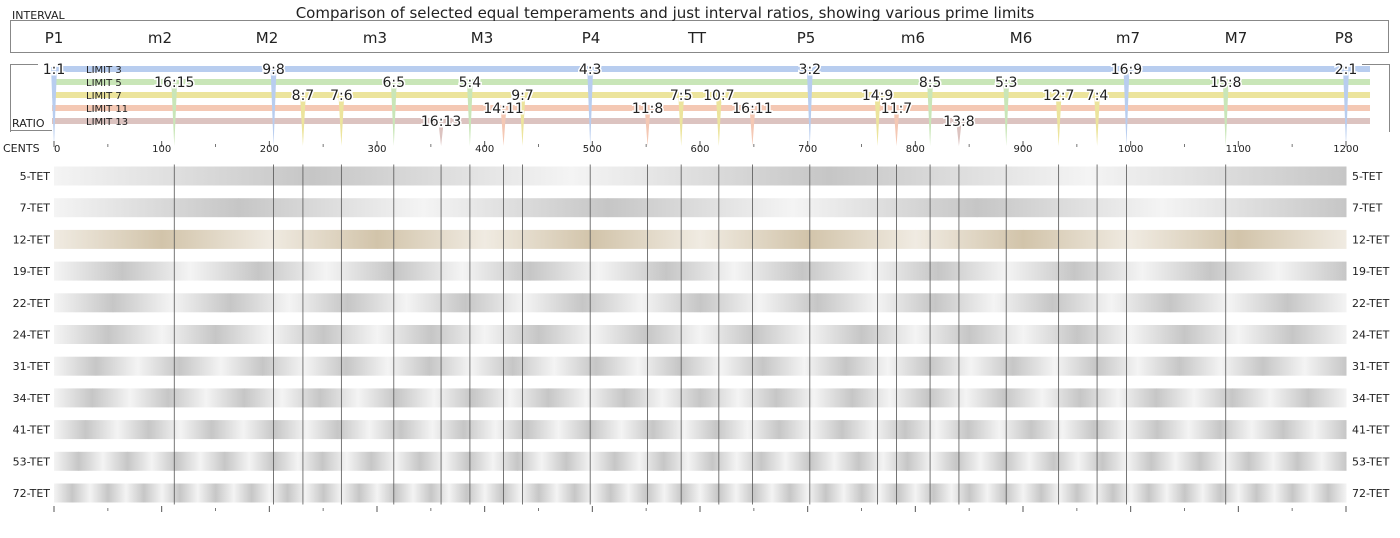 This screenshot has width=1400, height=538. What do you see at coordinates (591, 38) in the screenshot?
I see `interval-label-P4: P4` at bounding box center [591, 38].